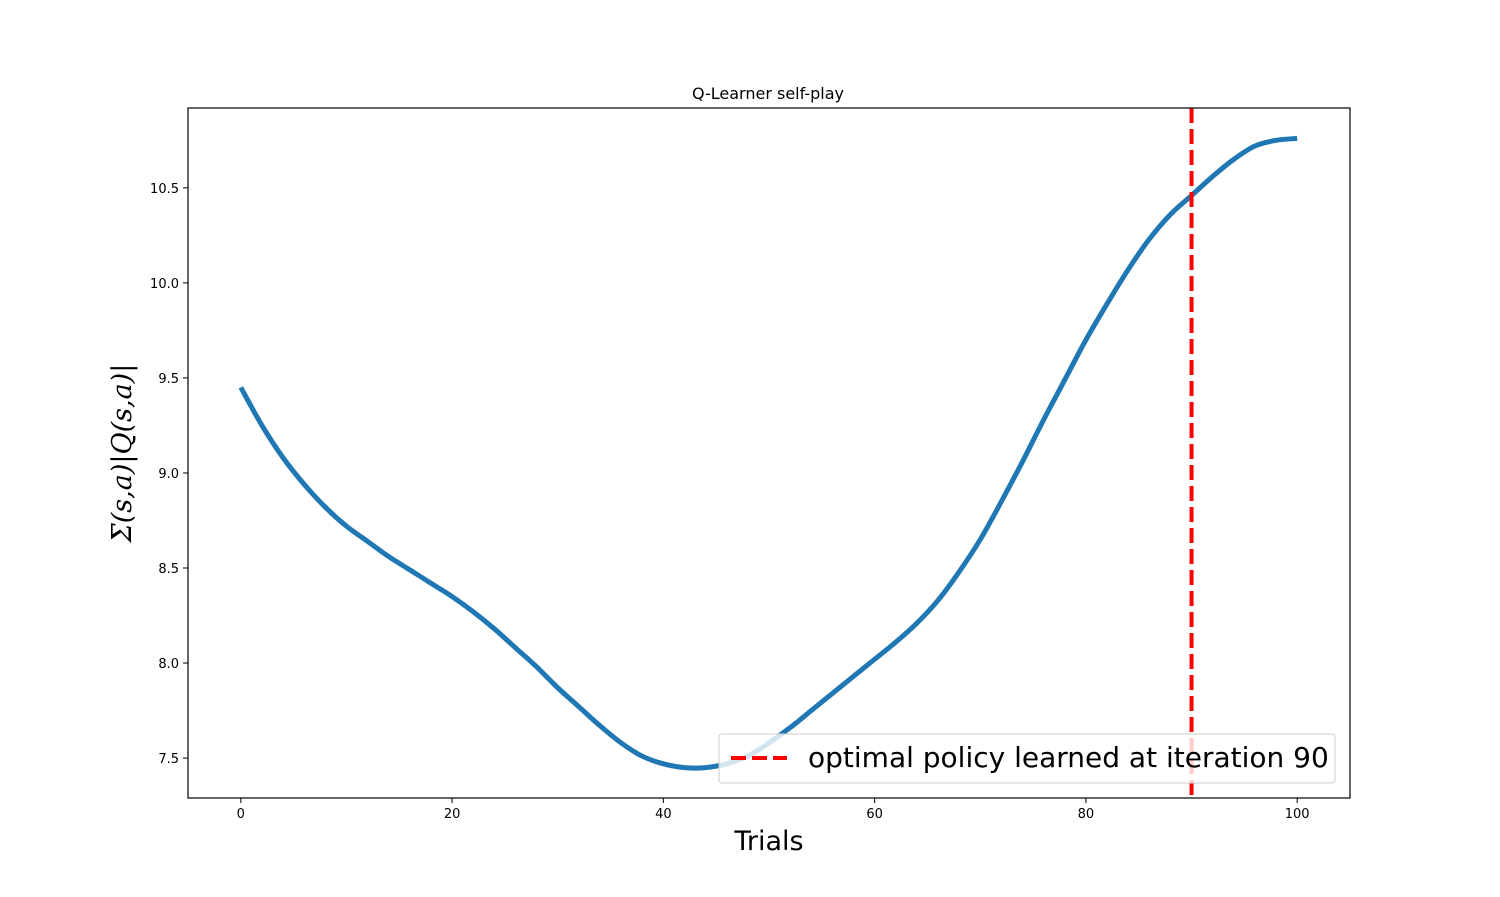 The image size is (1500, 897). I want to click on y-axis: 7.5 8.0 8.5 9.0 9.5 10.0 10.5, so click(169, 474).